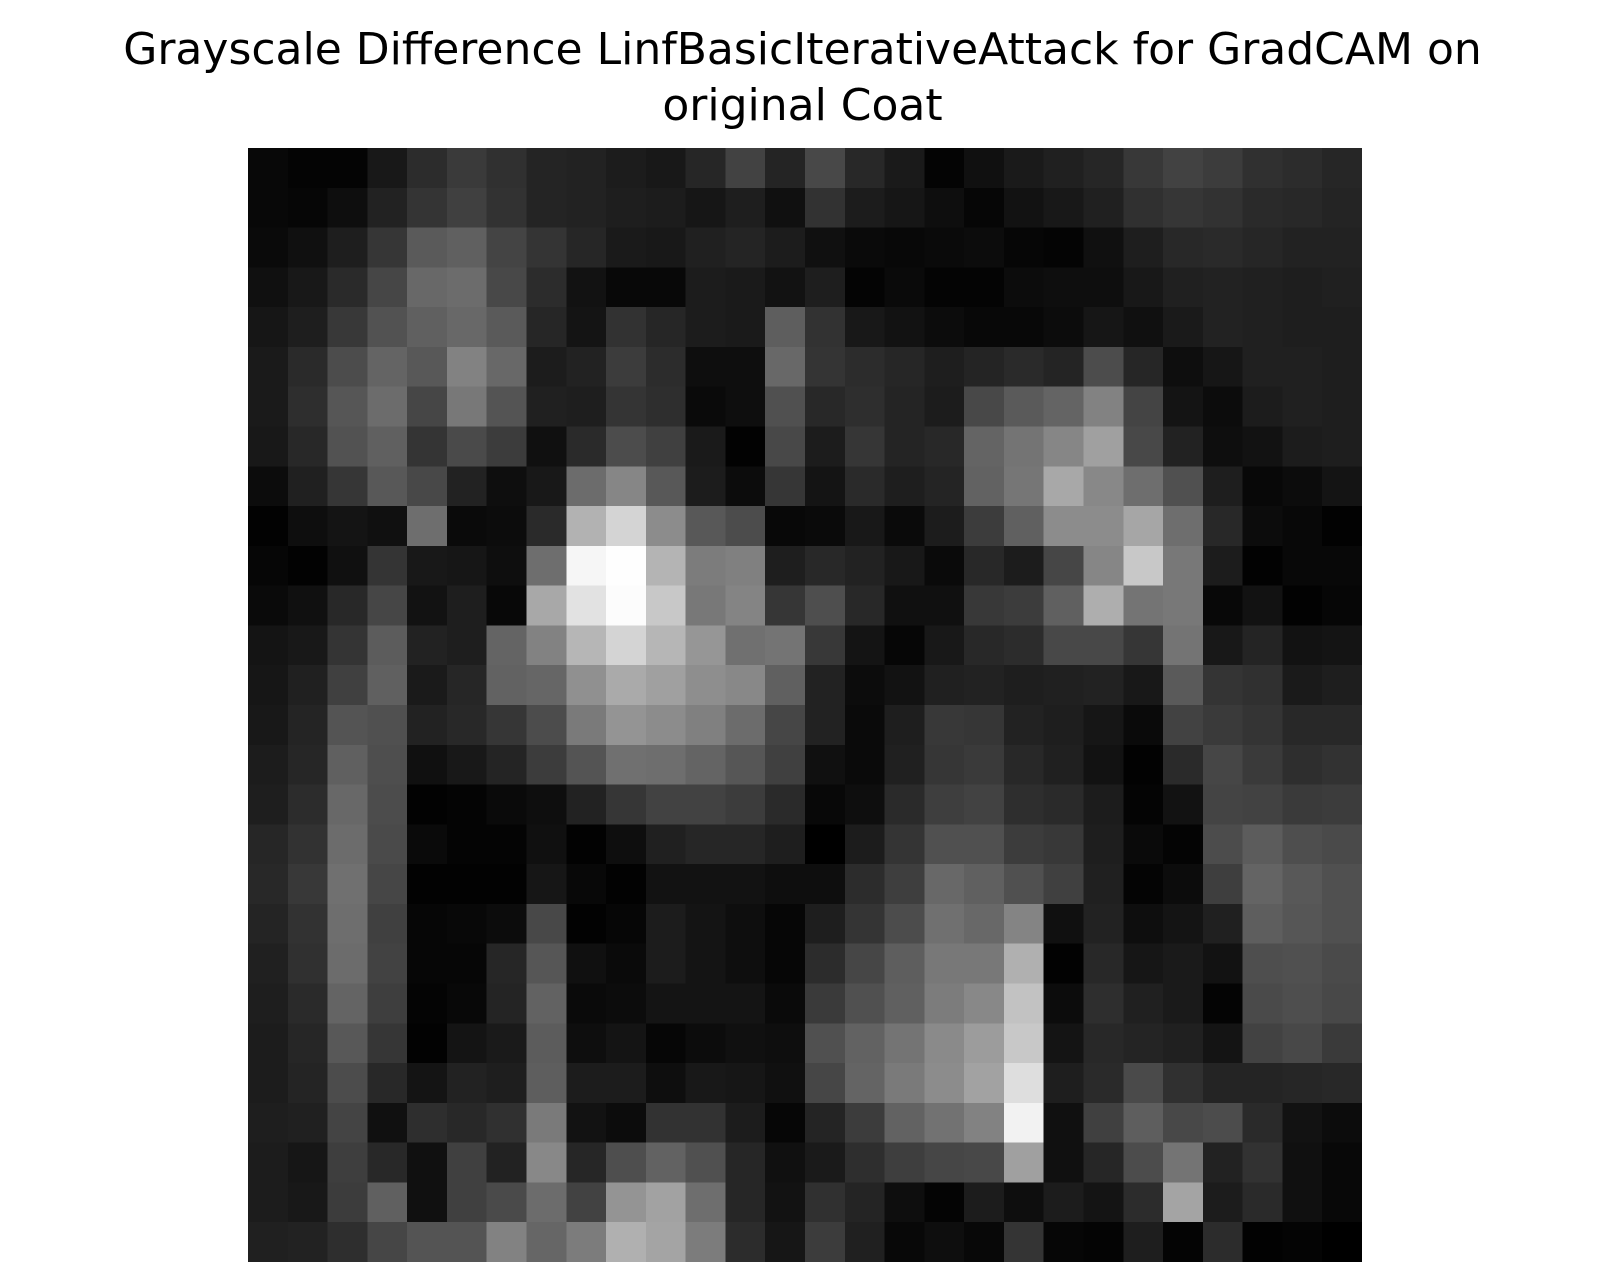  I want to click on heatmap-cell-r15-c11, so click(706, 765).